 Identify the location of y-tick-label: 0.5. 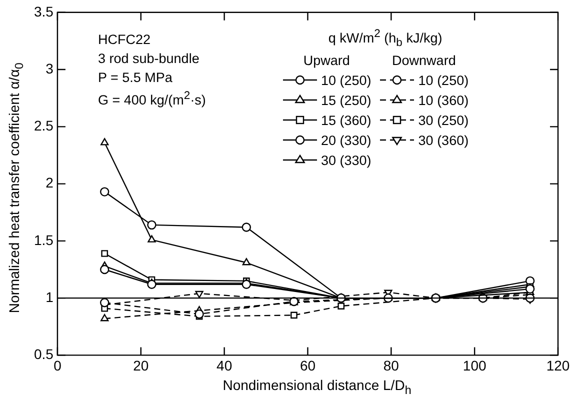
(44, 354).